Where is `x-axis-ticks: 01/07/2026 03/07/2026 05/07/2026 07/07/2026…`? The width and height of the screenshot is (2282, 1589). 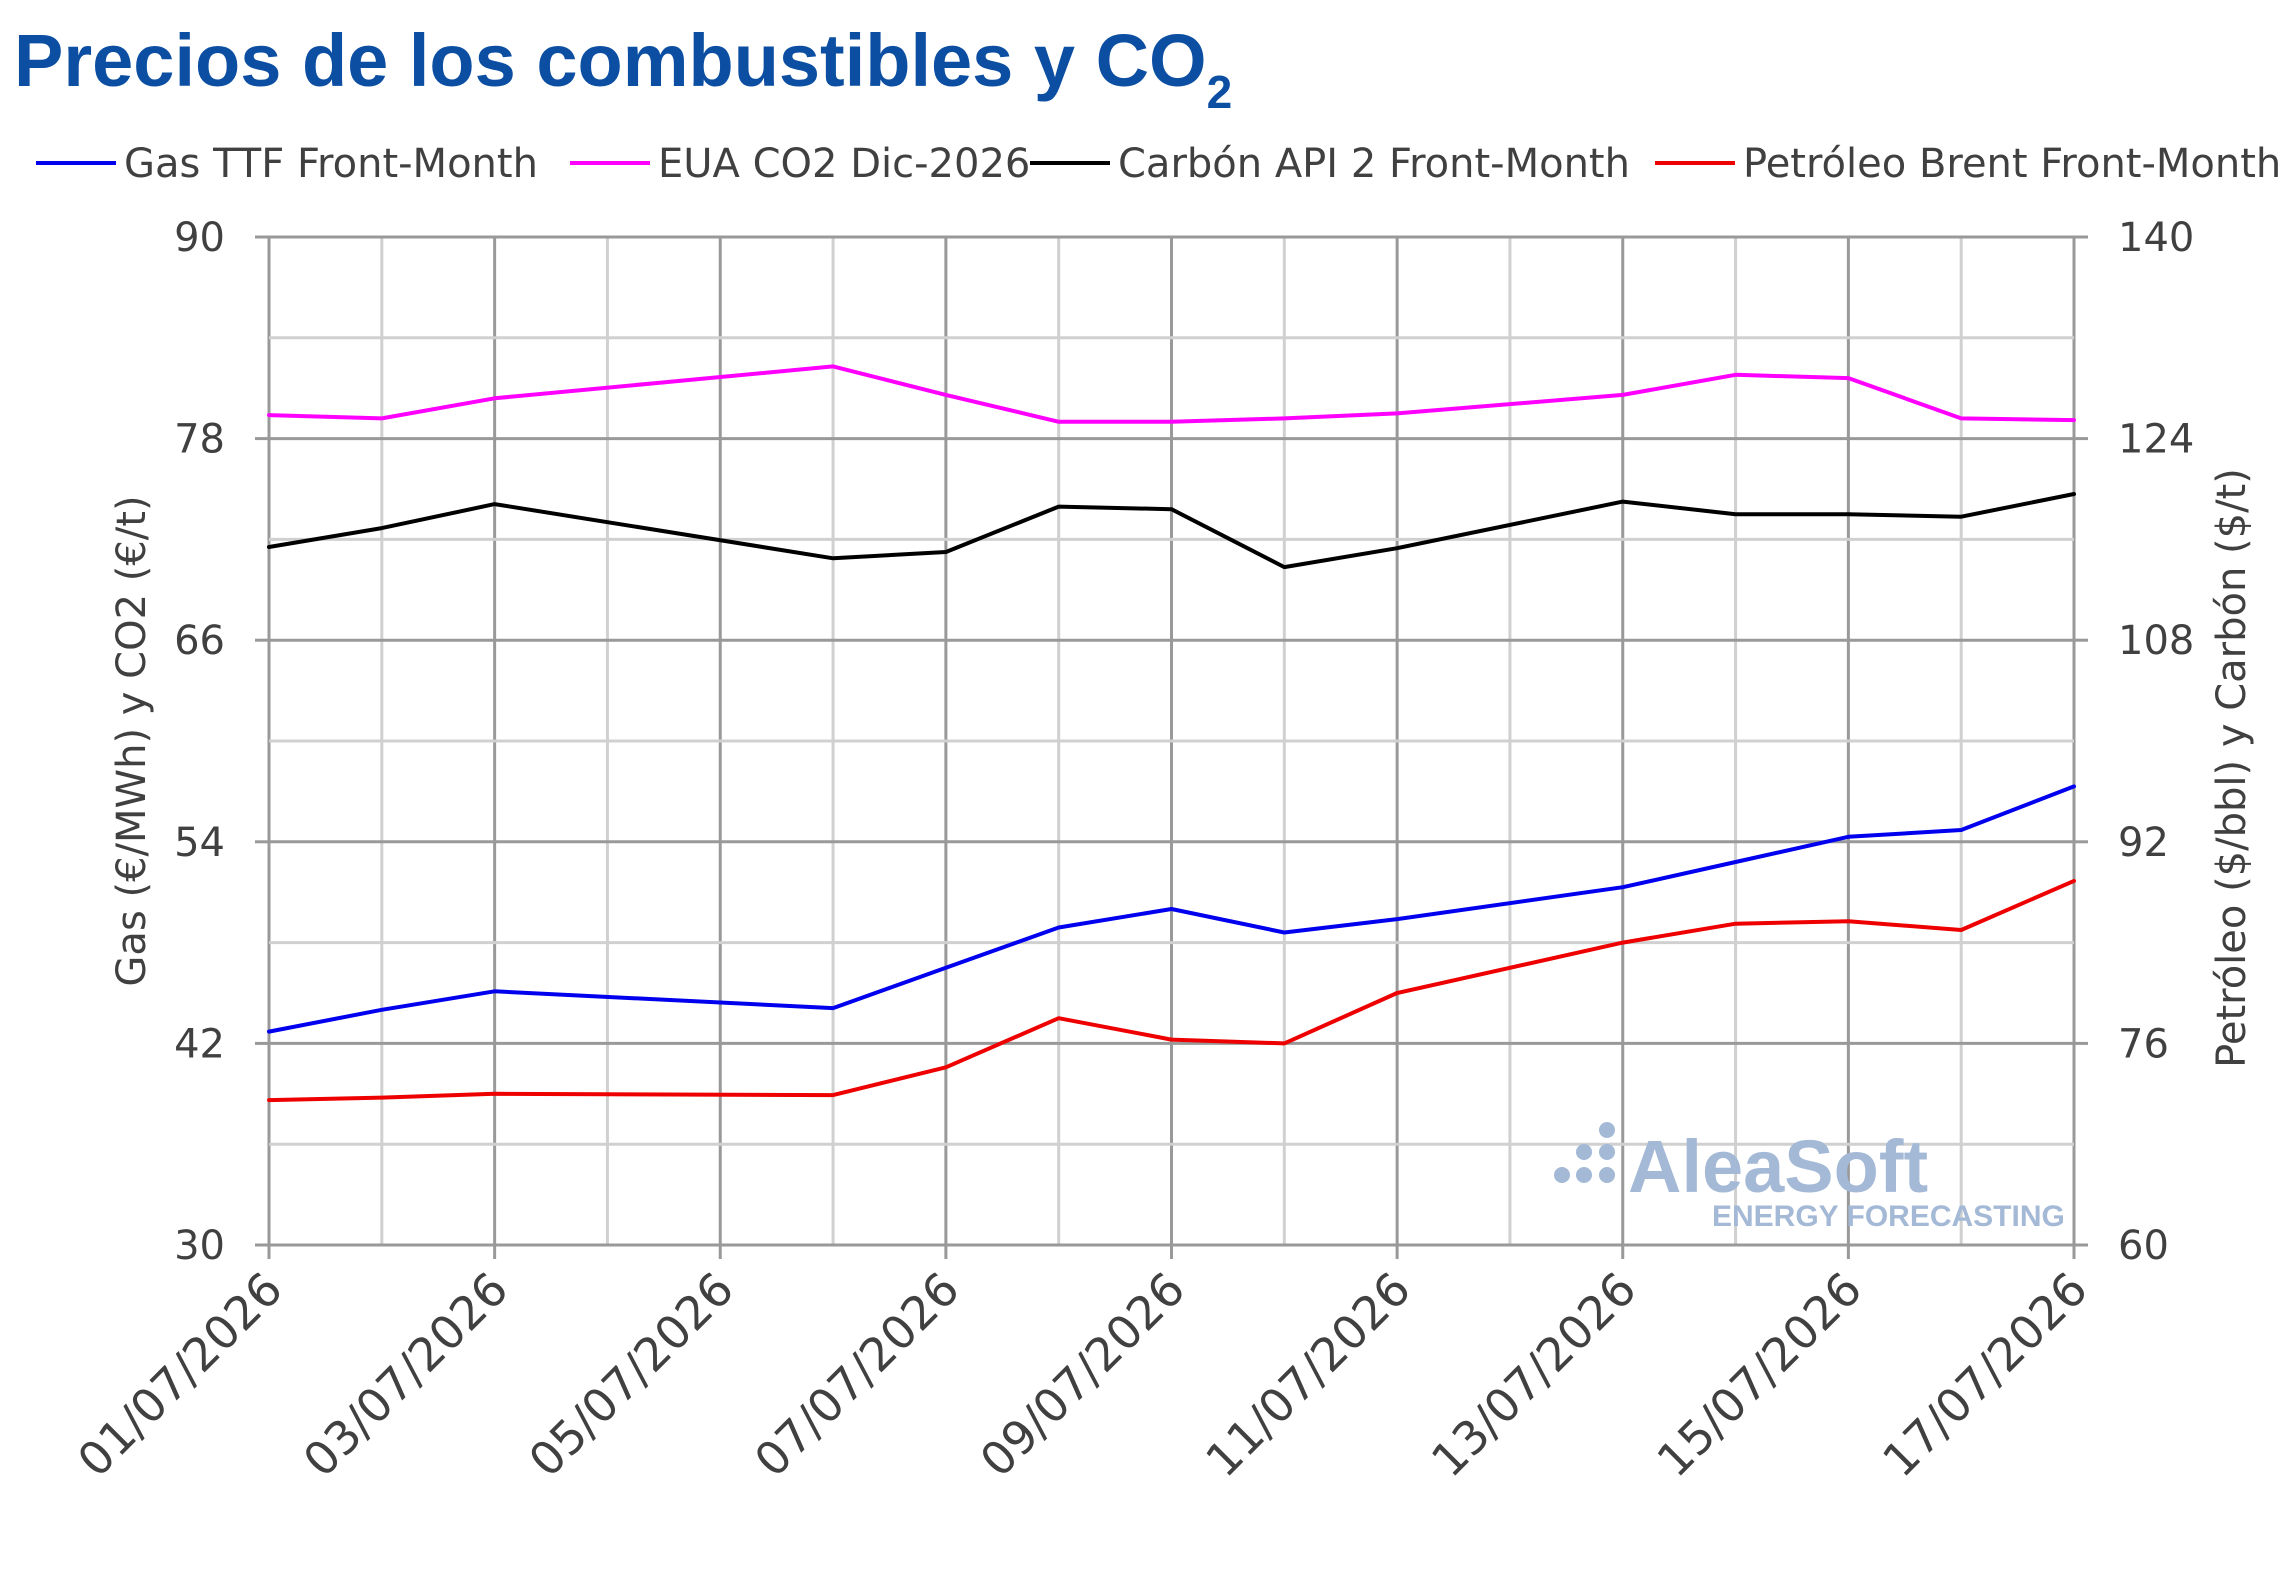 x-axis-ticks: 01/07/2026 03/07/2026 05/07/2026 07/07/2026… is located at coordinates (1082, 1375).